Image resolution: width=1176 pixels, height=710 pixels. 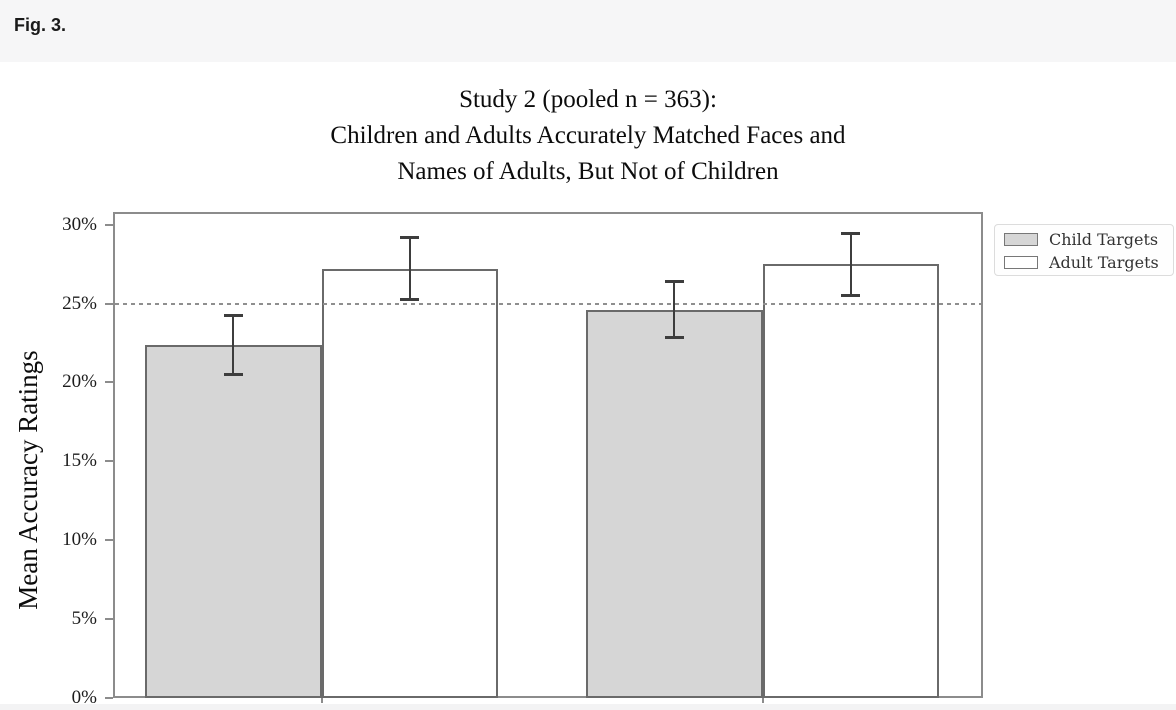 What do you see at coordinates (79, 540) in the screenshot?
I see `y-tick-label: 10%` at bounding box center [79, 540].